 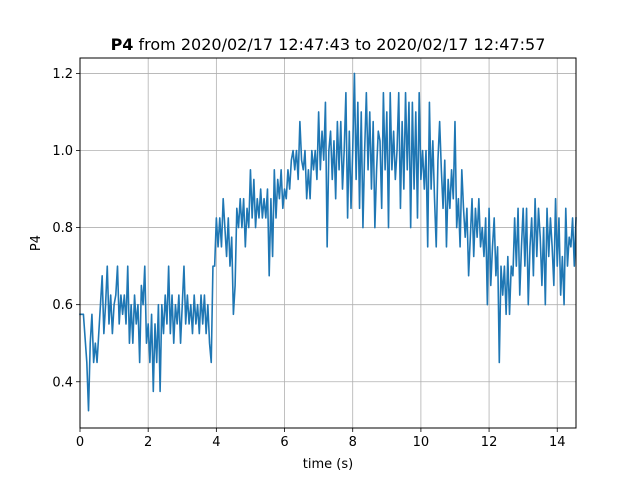 What do you see at coordinates (321, 439) in the screenshot?
I see `x-axis: 0 2 4 6 8 10 12 14` at bounding box center [321, 439].